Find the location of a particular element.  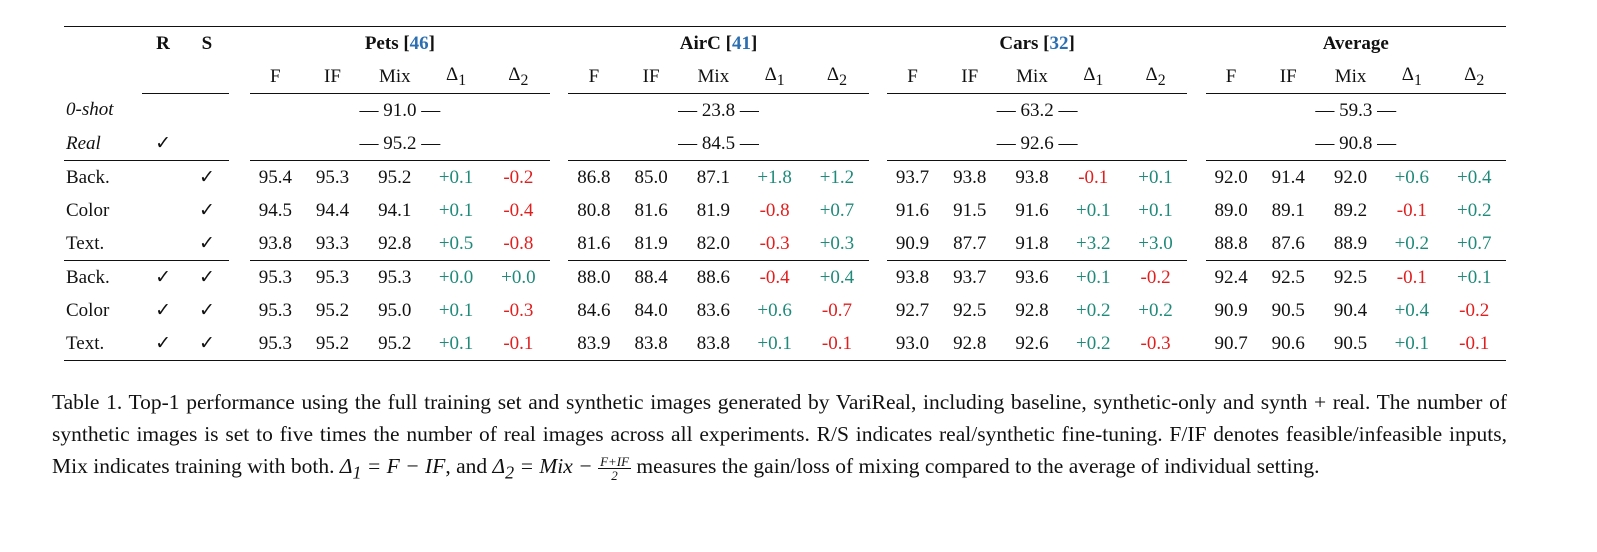

span-row: 0-shot — 91.0 — — 23.8 — — 63.2 — — 59.3 — is located at coordinates (785, 111).